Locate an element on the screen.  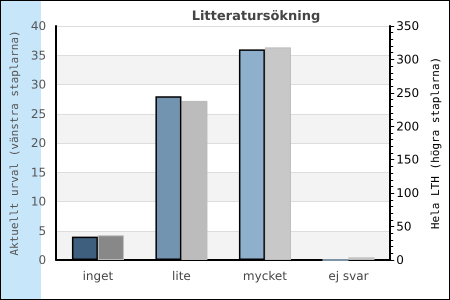
y-tick-label: 0 is located at coordinates (42, 260).